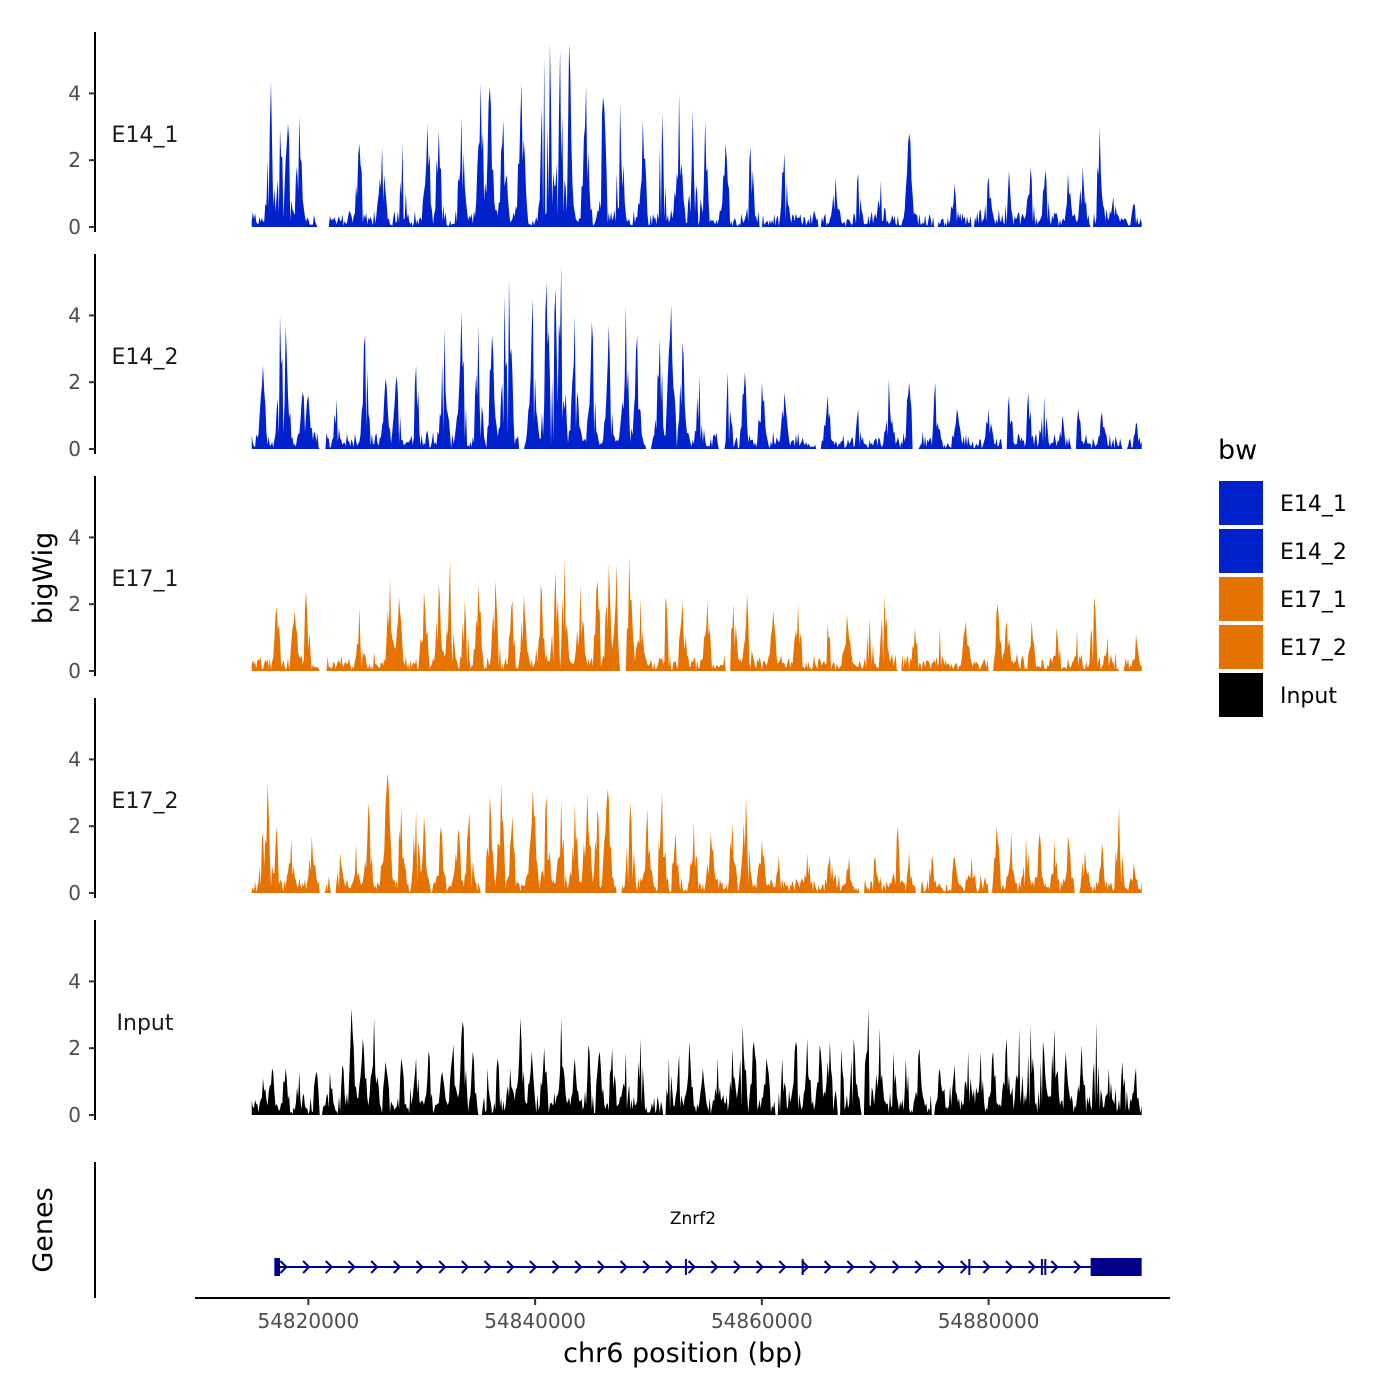 This screenshot has height=1400, width=1400. Describe the element at coordinates (585, 1230) in the screenshot. I see `gene-panel: Genes Znrf2` at that location.